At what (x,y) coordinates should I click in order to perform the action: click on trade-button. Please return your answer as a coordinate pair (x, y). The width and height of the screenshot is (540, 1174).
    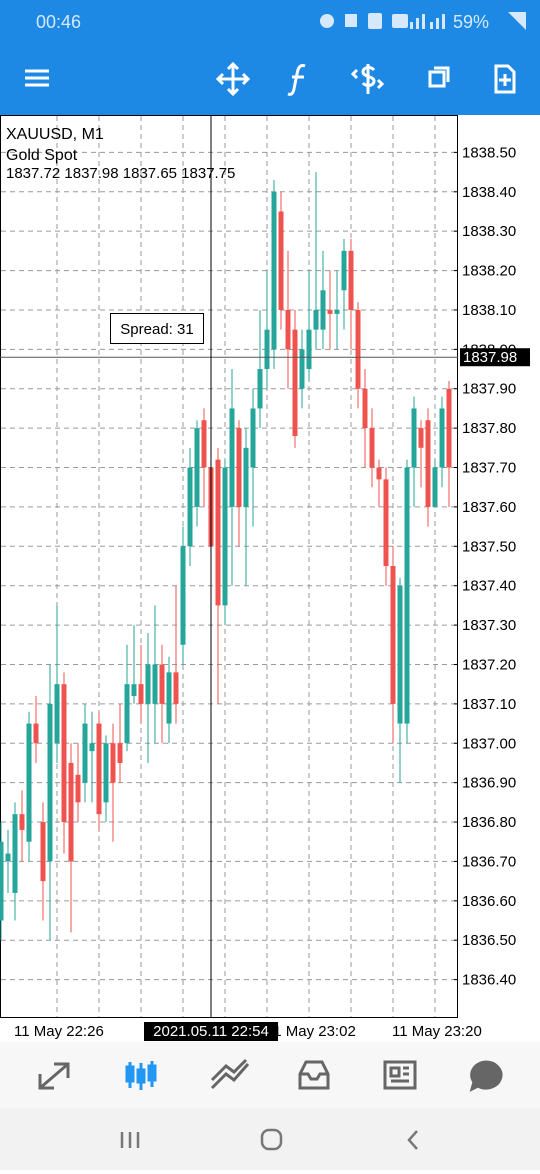
    Looking at the image, I should click on (367, 79).